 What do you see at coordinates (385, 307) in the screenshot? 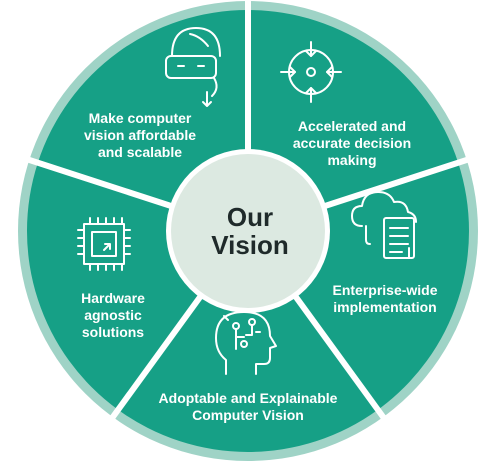
I see `segment-2-line-1: implementation` at bounding box center [385, 307].